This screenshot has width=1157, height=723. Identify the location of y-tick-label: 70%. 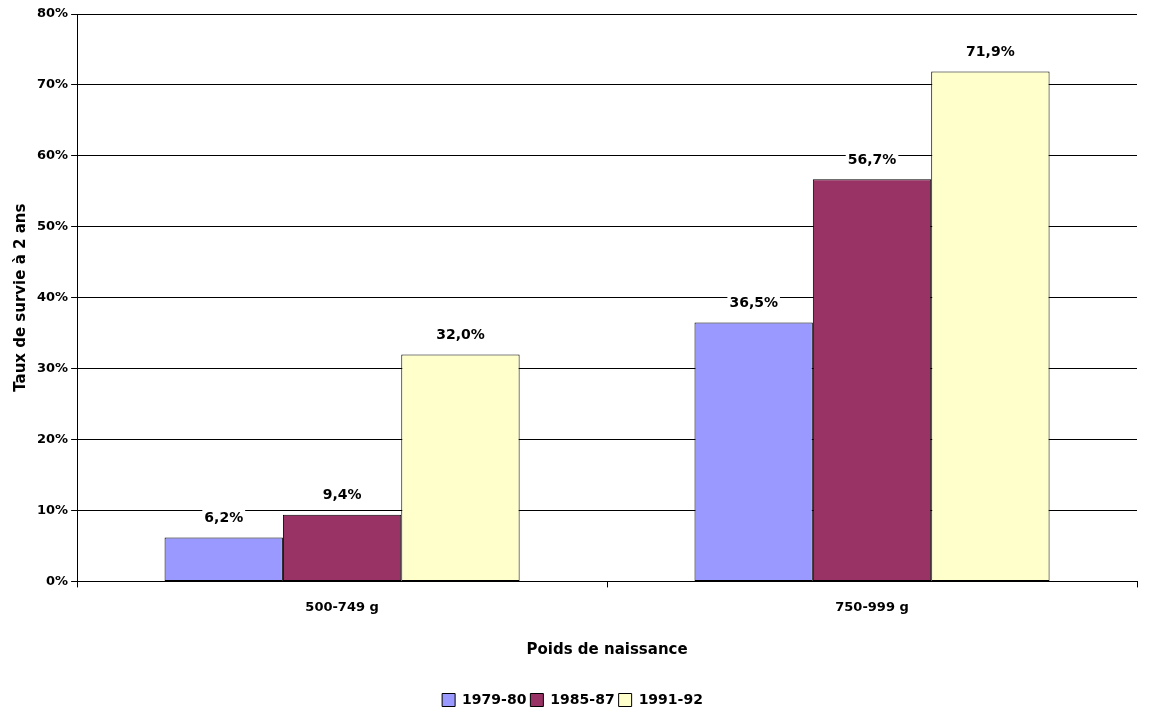
(52, 84).